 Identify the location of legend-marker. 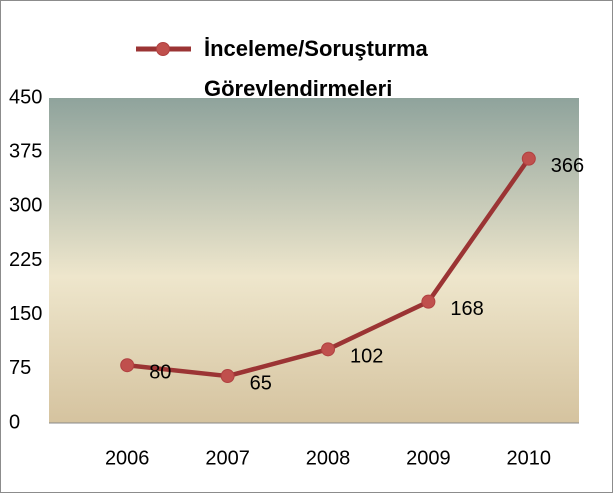
(163, 49).